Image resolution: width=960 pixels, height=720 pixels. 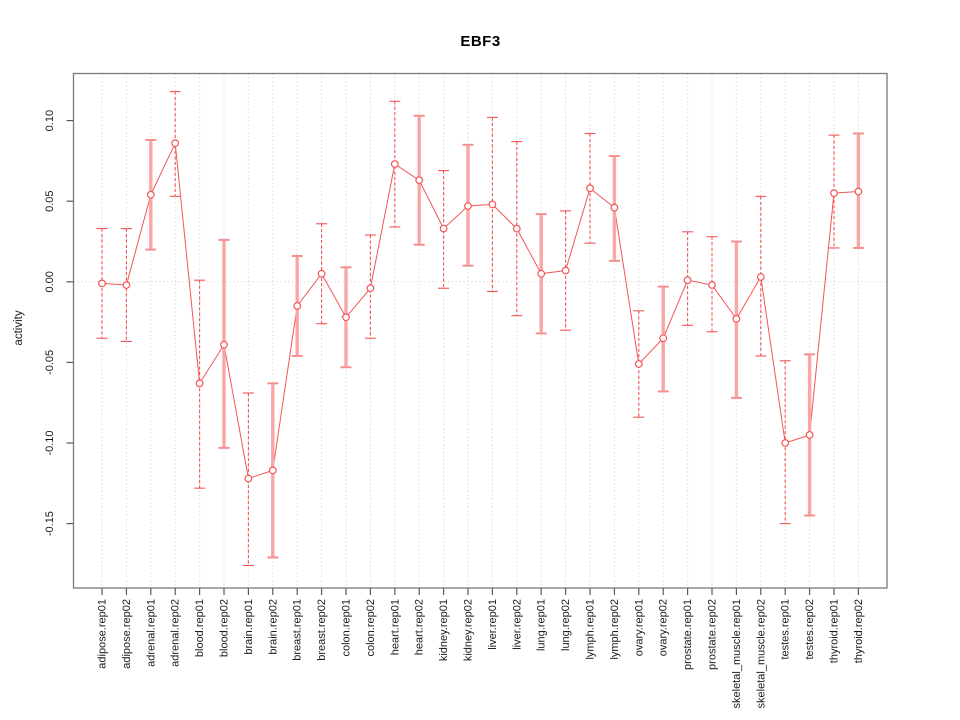 I want to click on x-tick-label: ovary.rep01, so click(x=639, y=627).